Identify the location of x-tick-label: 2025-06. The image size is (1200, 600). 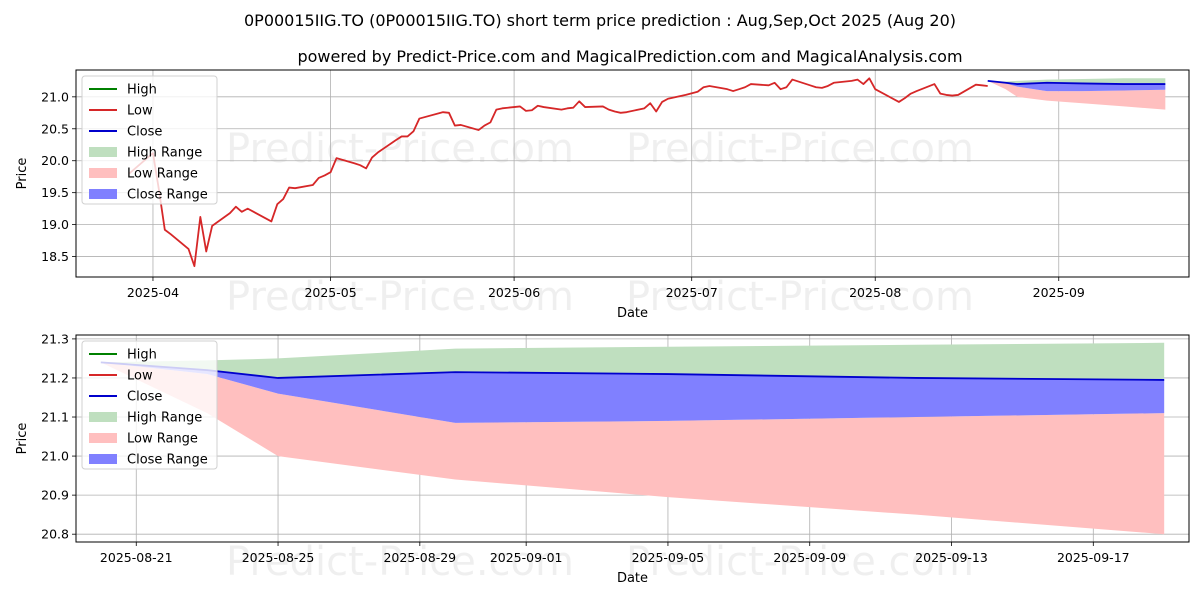
(514, 292).